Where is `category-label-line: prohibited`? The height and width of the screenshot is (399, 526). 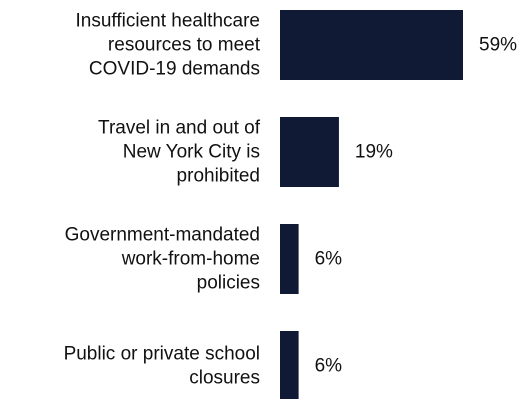 category-label-line: prohibited is located at coordinates (218, 176).